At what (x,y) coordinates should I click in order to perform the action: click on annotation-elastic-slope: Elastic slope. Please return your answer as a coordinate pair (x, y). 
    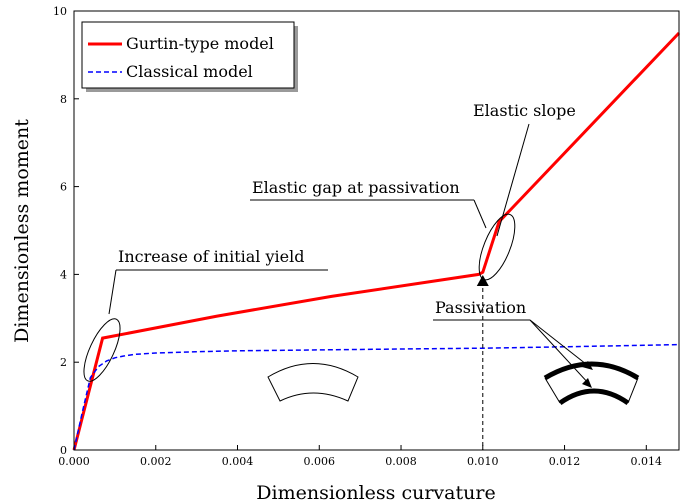
    Looking at the image, I should click on (524, 110).